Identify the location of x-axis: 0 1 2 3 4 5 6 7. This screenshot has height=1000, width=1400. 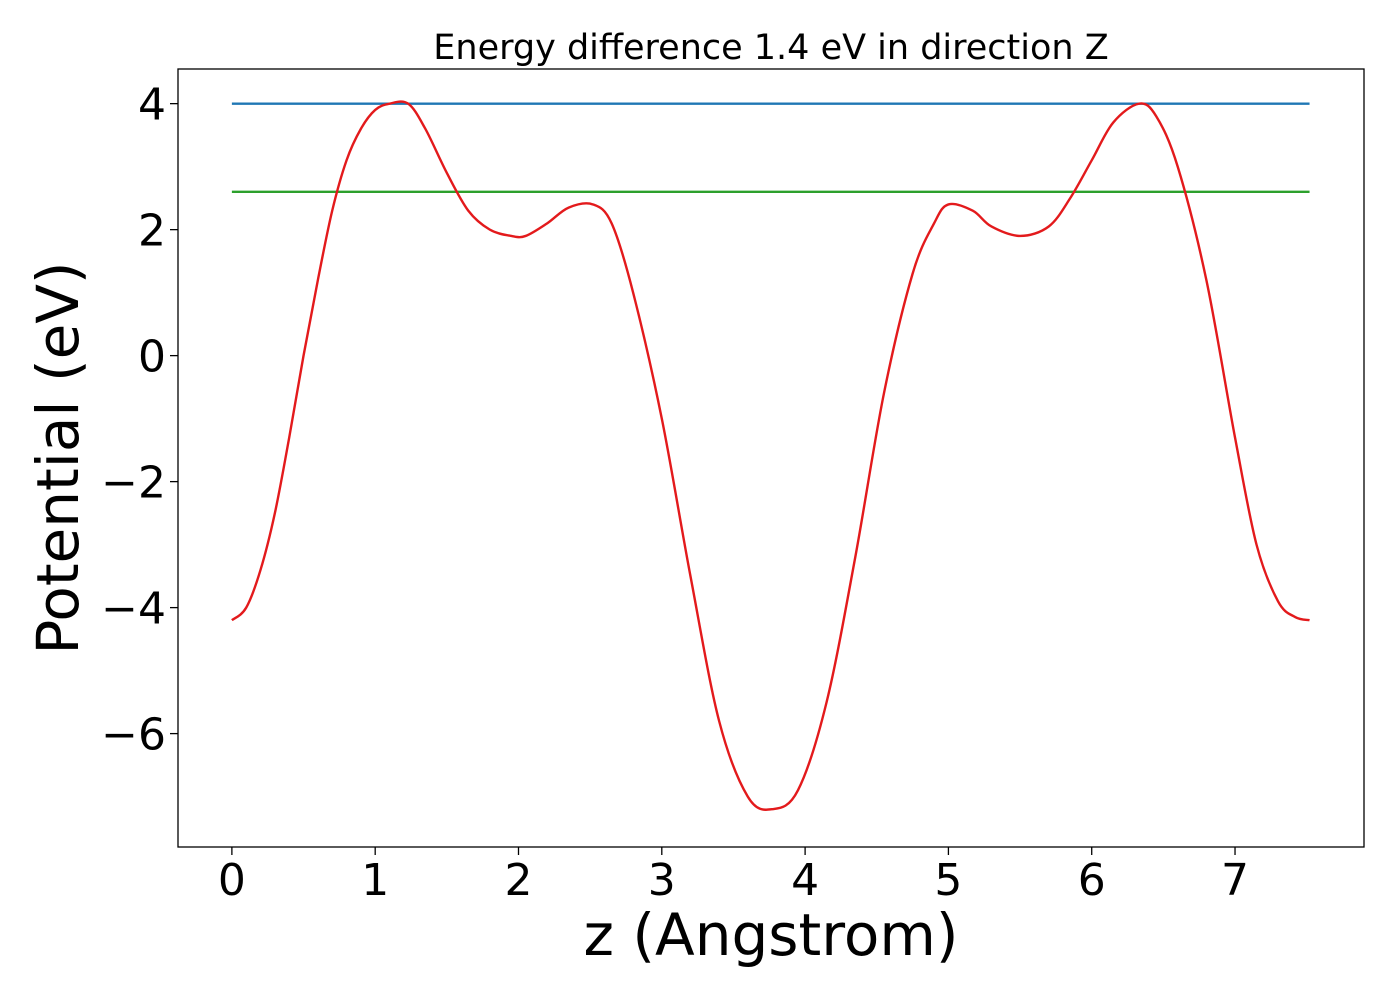
(733, 876).